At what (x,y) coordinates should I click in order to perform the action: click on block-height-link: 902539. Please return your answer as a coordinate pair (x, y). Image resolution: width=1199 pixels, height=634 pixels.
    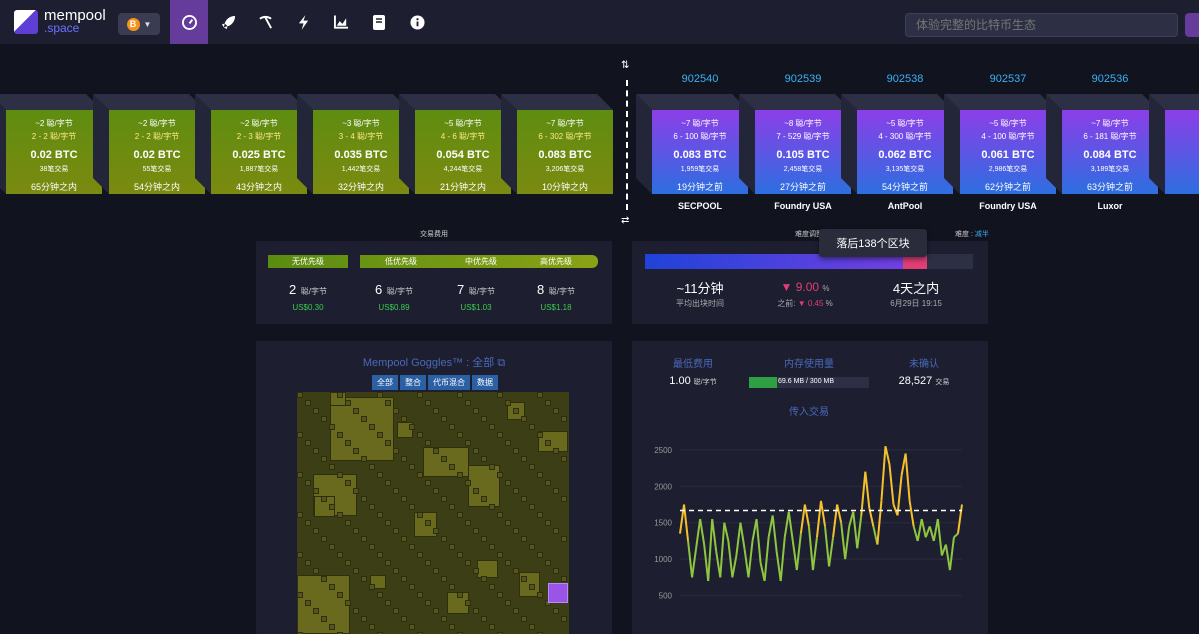
    Looking at the image, I should click on (803, 79).